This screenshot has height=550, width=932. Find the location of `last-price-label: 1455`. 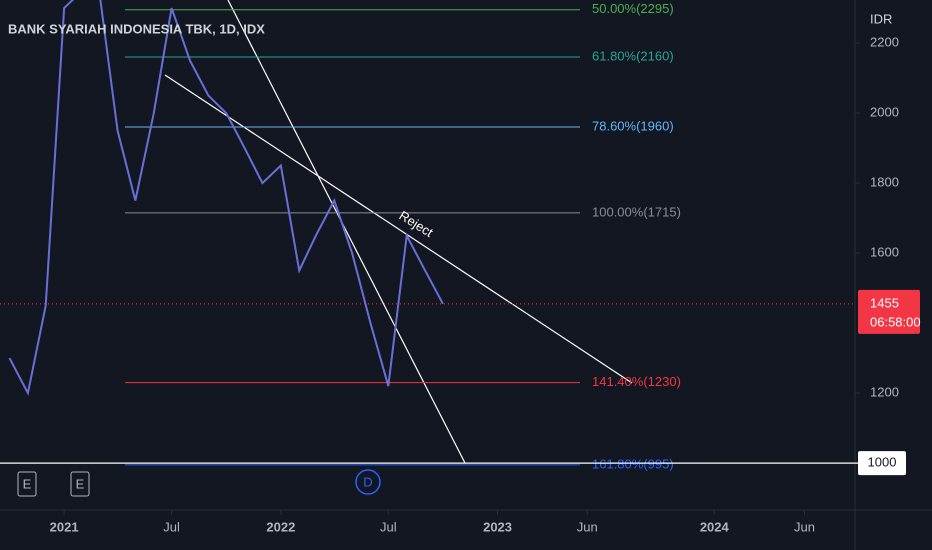

last-price-label: 1455 is located at coordinates (884, 302).